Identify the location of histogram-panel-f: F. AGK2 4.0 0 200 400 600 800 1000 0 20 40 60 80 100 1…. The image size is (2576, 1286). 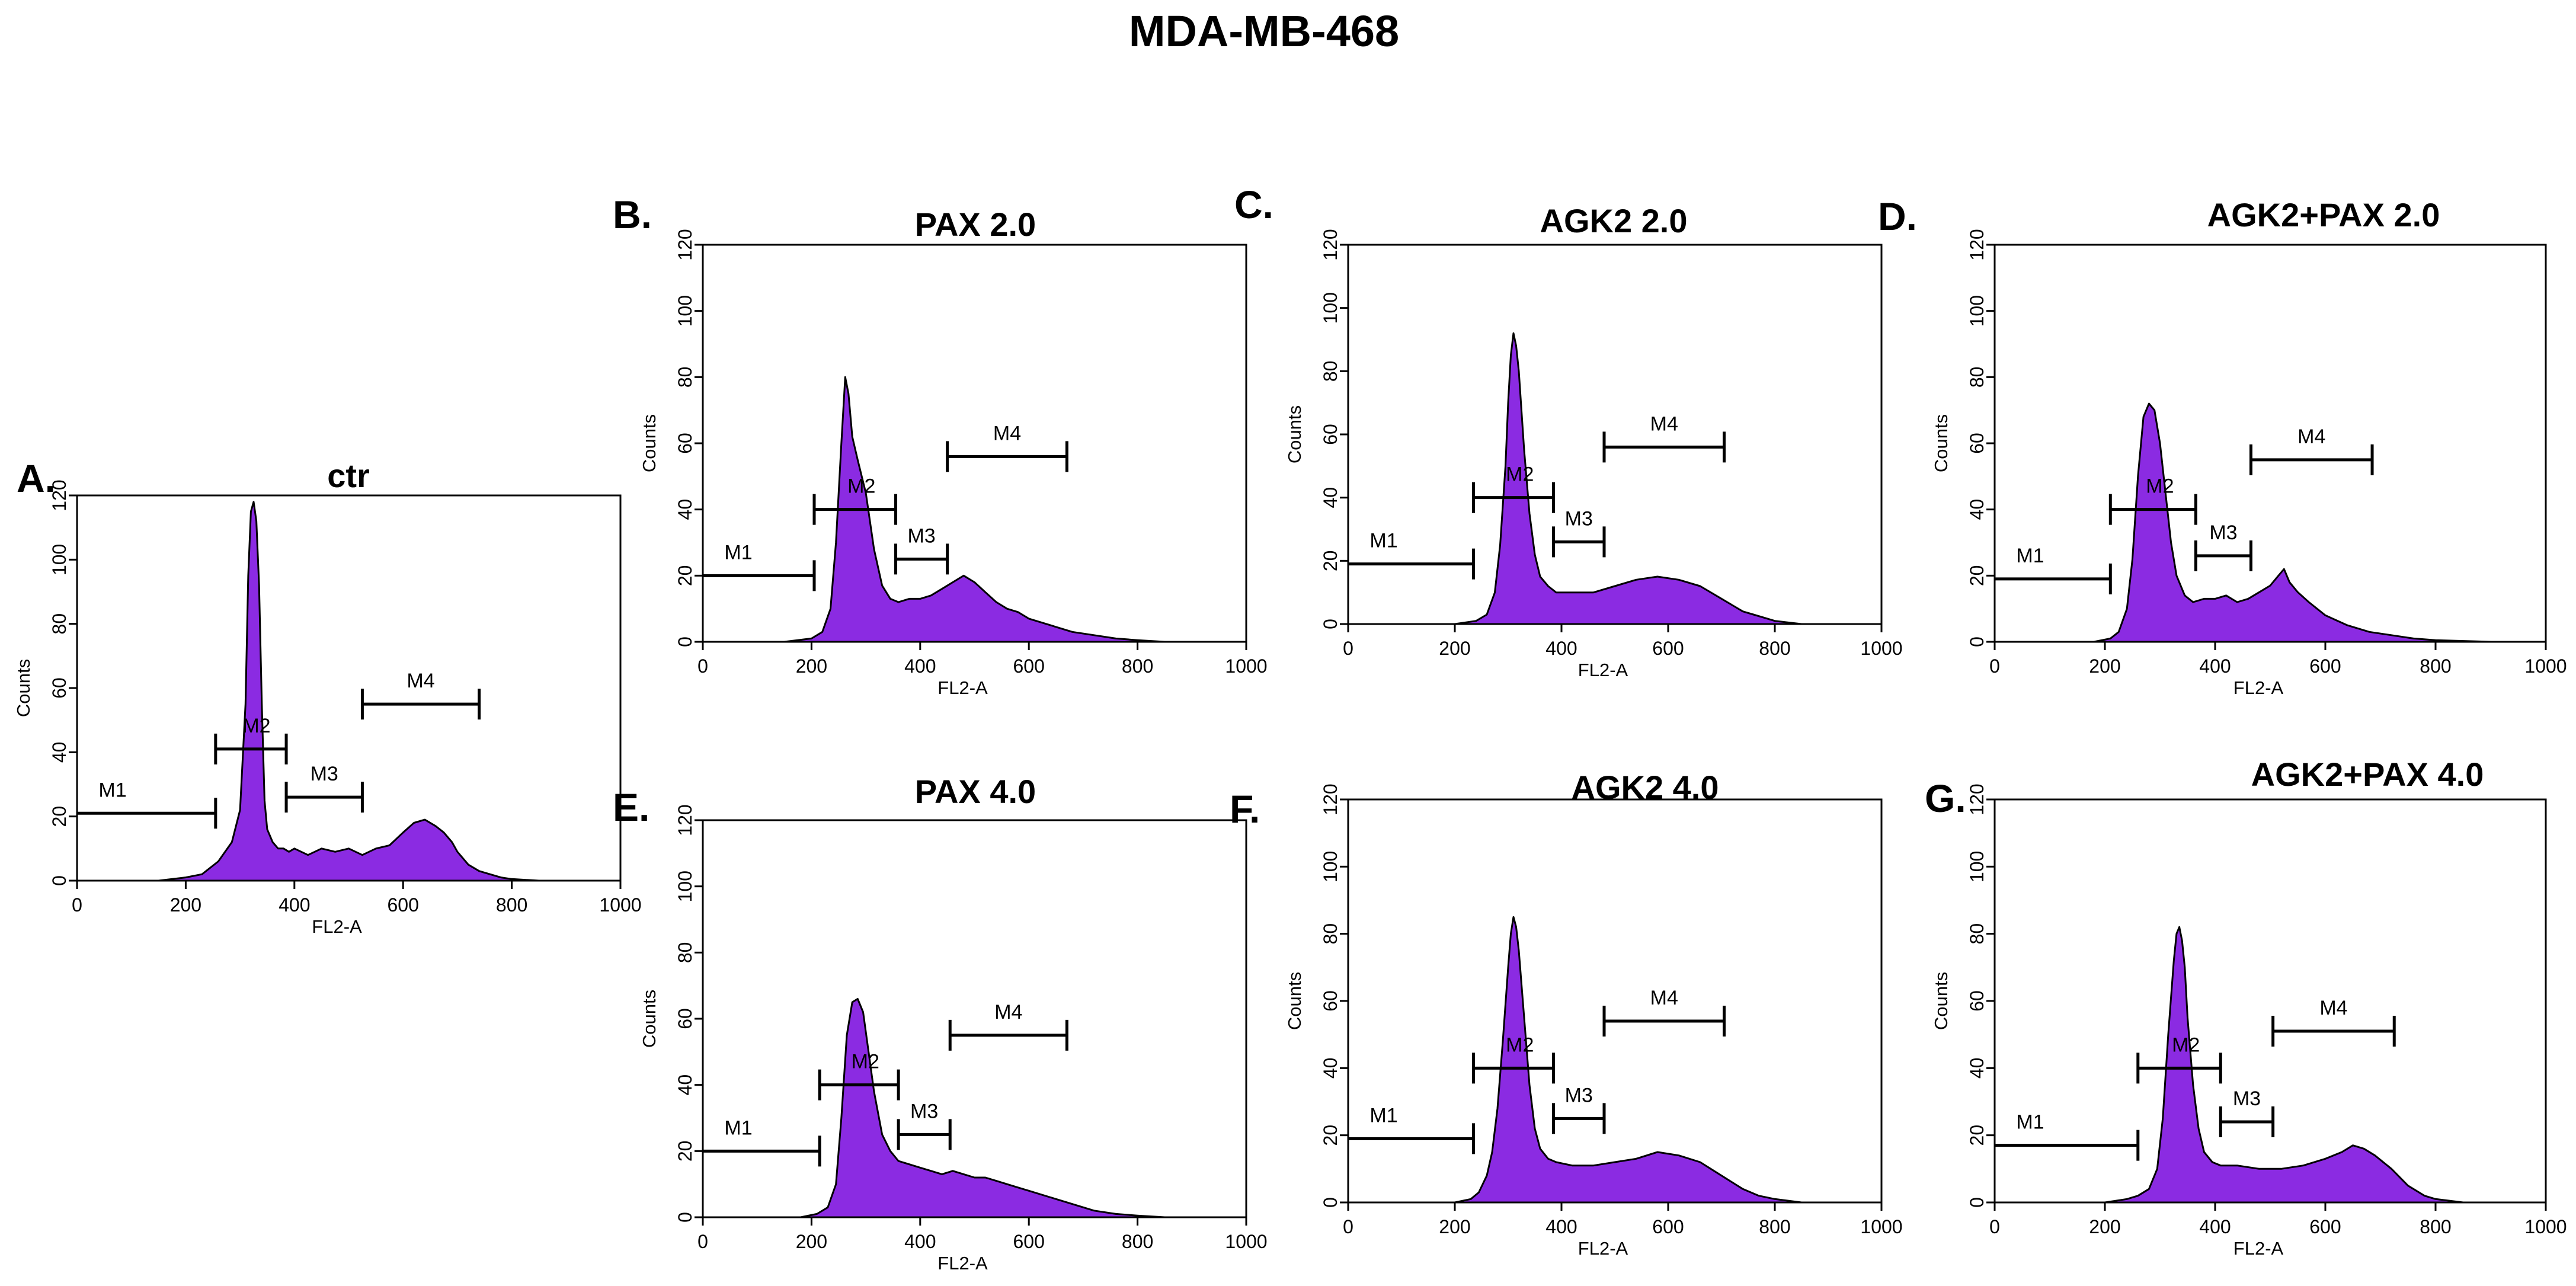
(1566, 1014).